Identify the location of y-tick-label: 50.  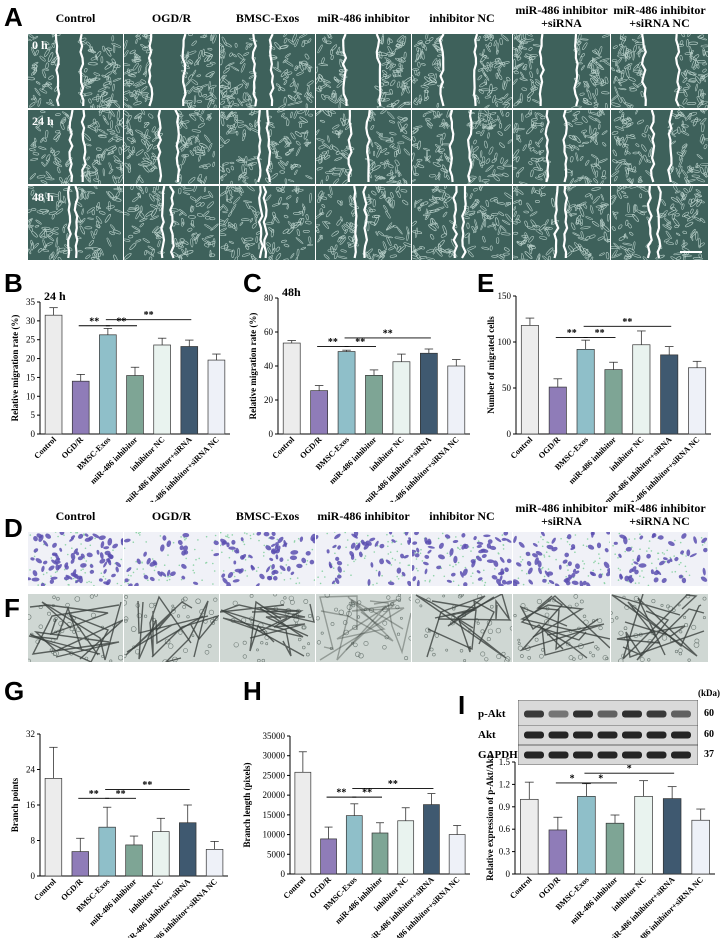
(507, 388).